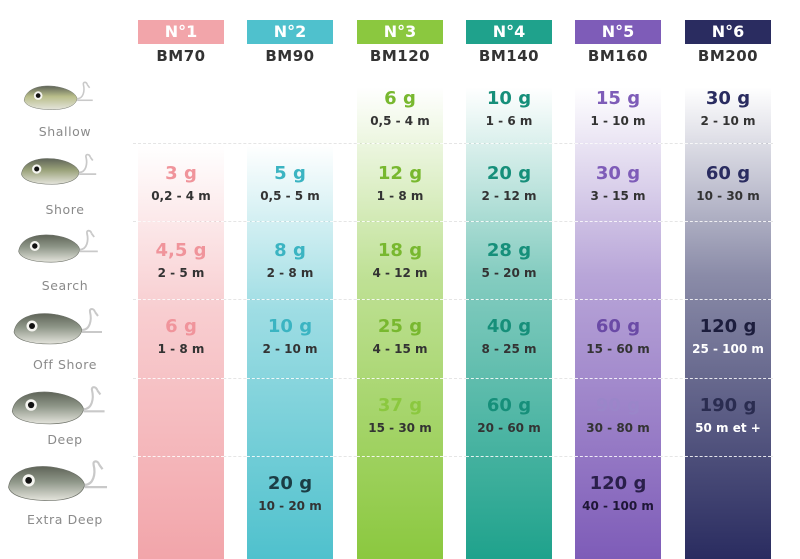 The image size is (800, 559). I want to click on column-number-badge: N°1, so click(181, 32).